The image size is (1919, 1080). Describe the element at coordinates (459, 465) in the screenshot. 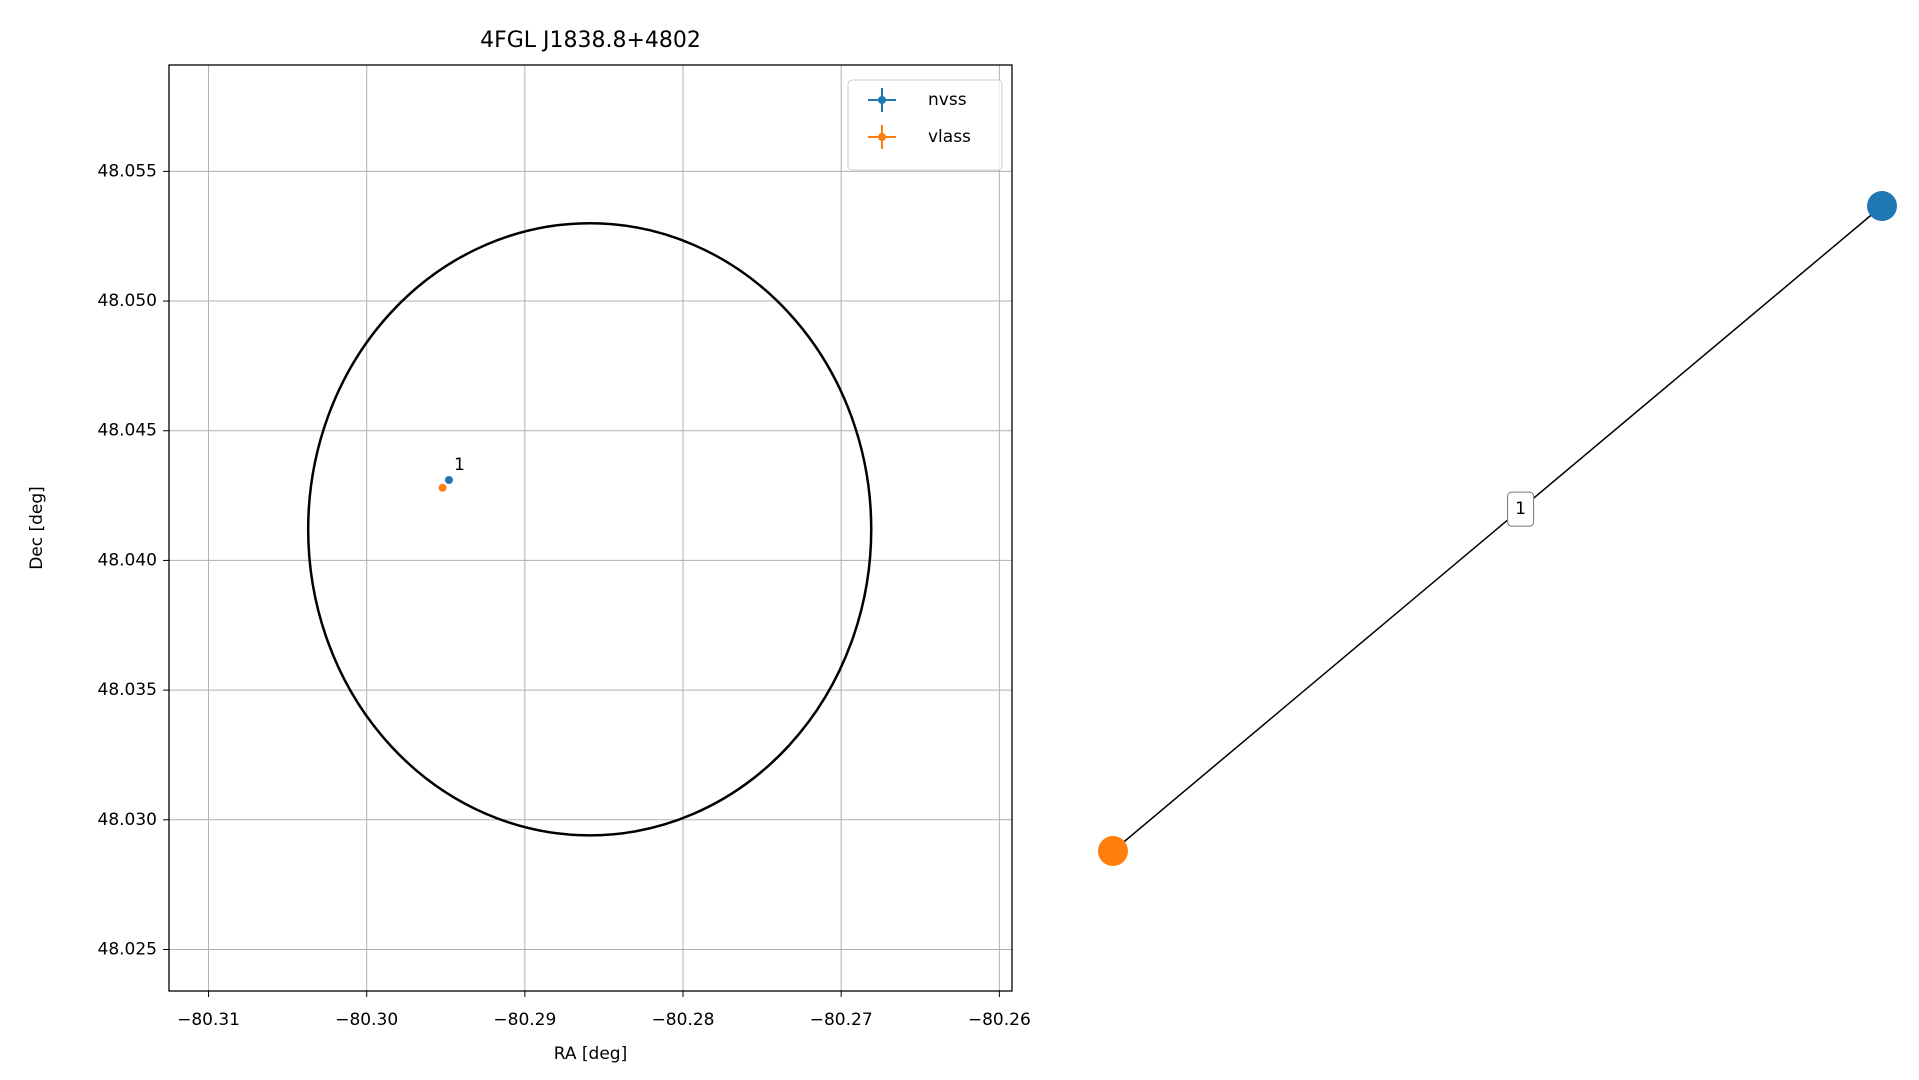

I see `annotation: 1` at that location.